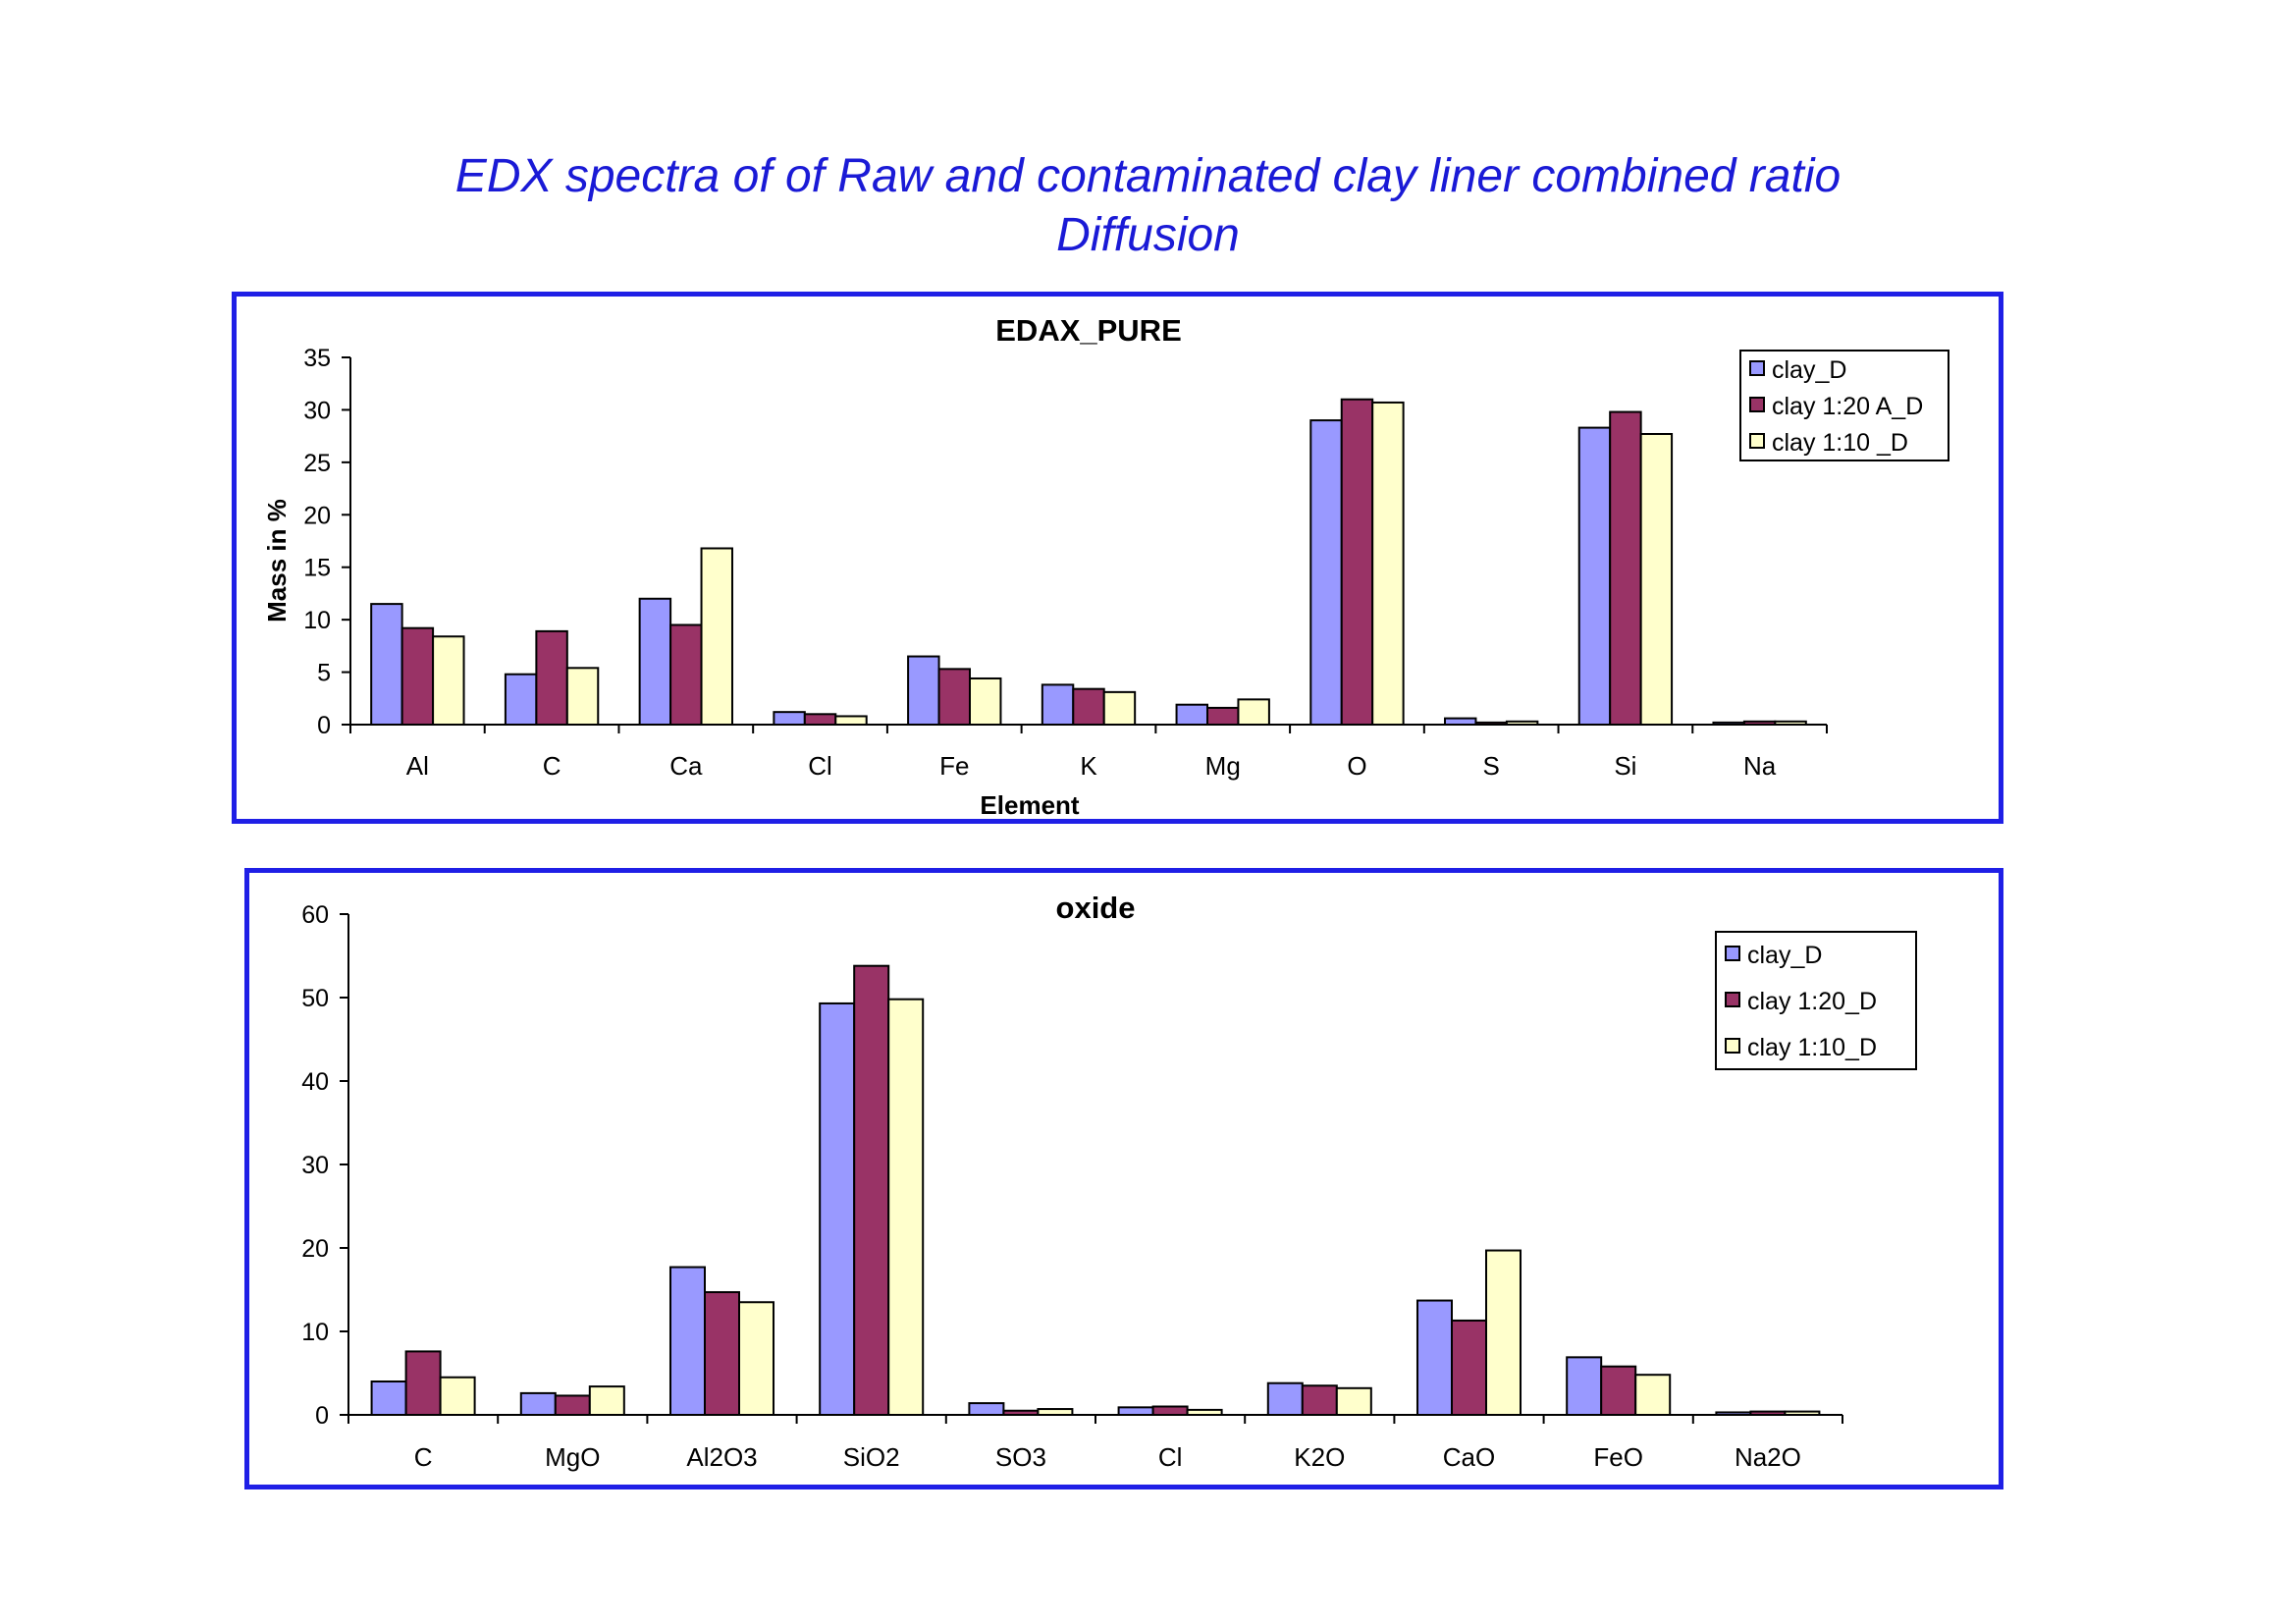 This screenshot has width=2296, height=1624. Describe the element at coordinates (317, 463) in the screenshot. I see `y-tick-label: 25` at that location.